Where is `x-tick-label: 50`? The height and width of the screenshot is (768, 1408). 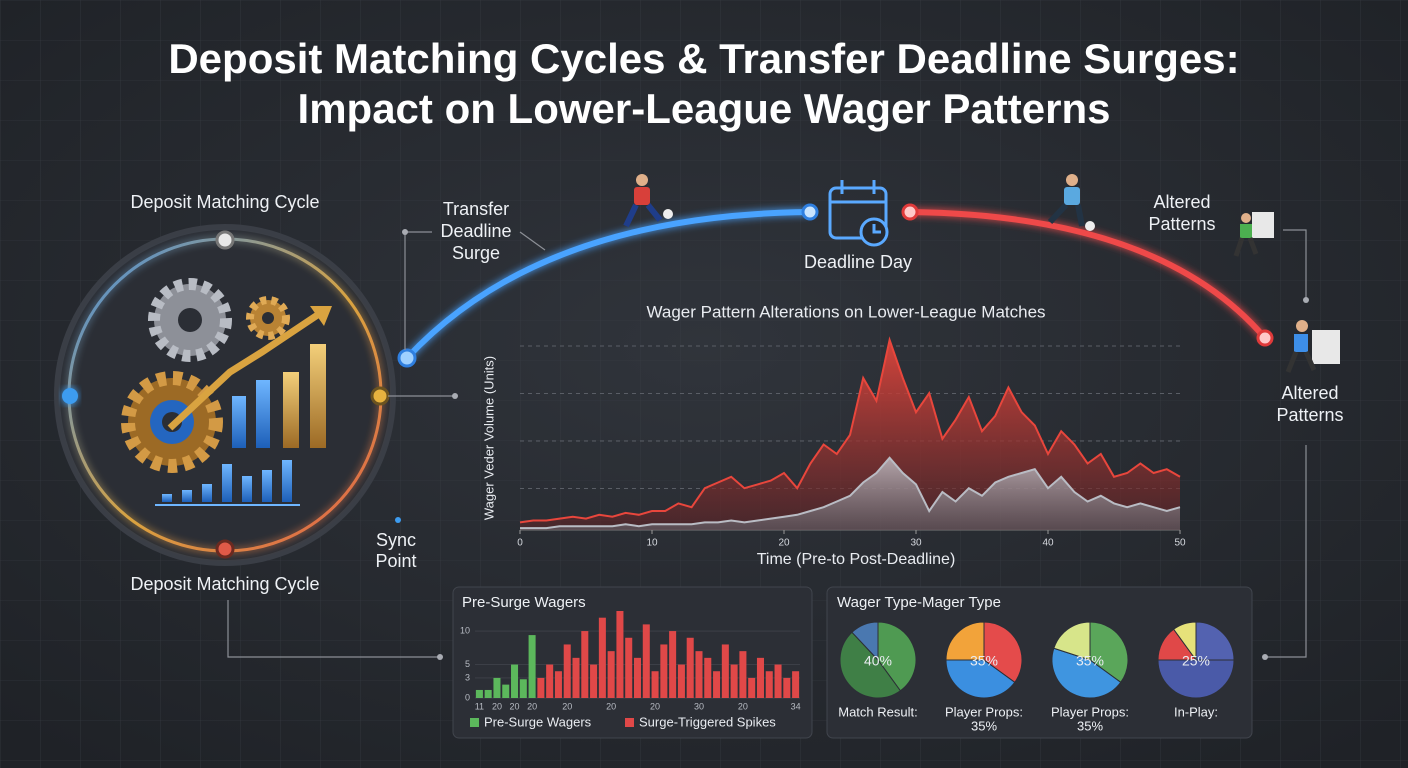 x-tick-label: 50 is located at coordinates (1180, 543).